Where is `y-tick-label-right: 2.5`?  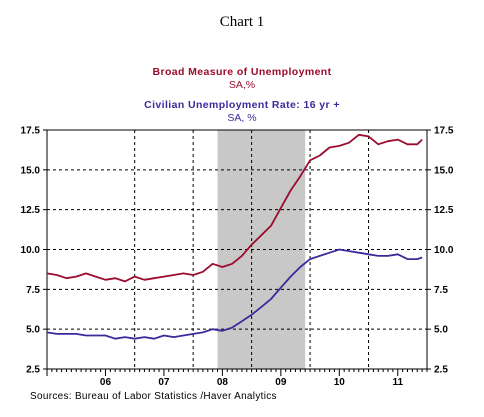
y-tick-label-right: 2.5 is located at coordinates (441, 370).